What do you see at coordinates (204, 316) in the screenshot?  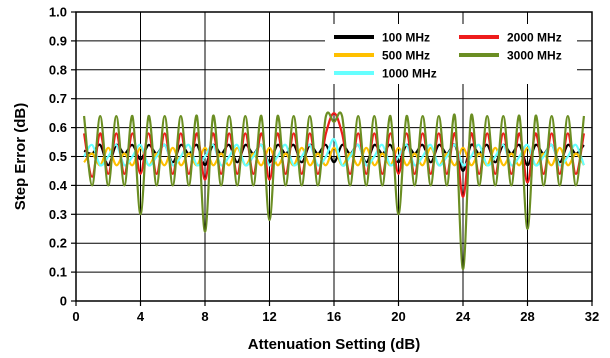 I see `x-tick-label: 8` at bounding box center [204, 316].